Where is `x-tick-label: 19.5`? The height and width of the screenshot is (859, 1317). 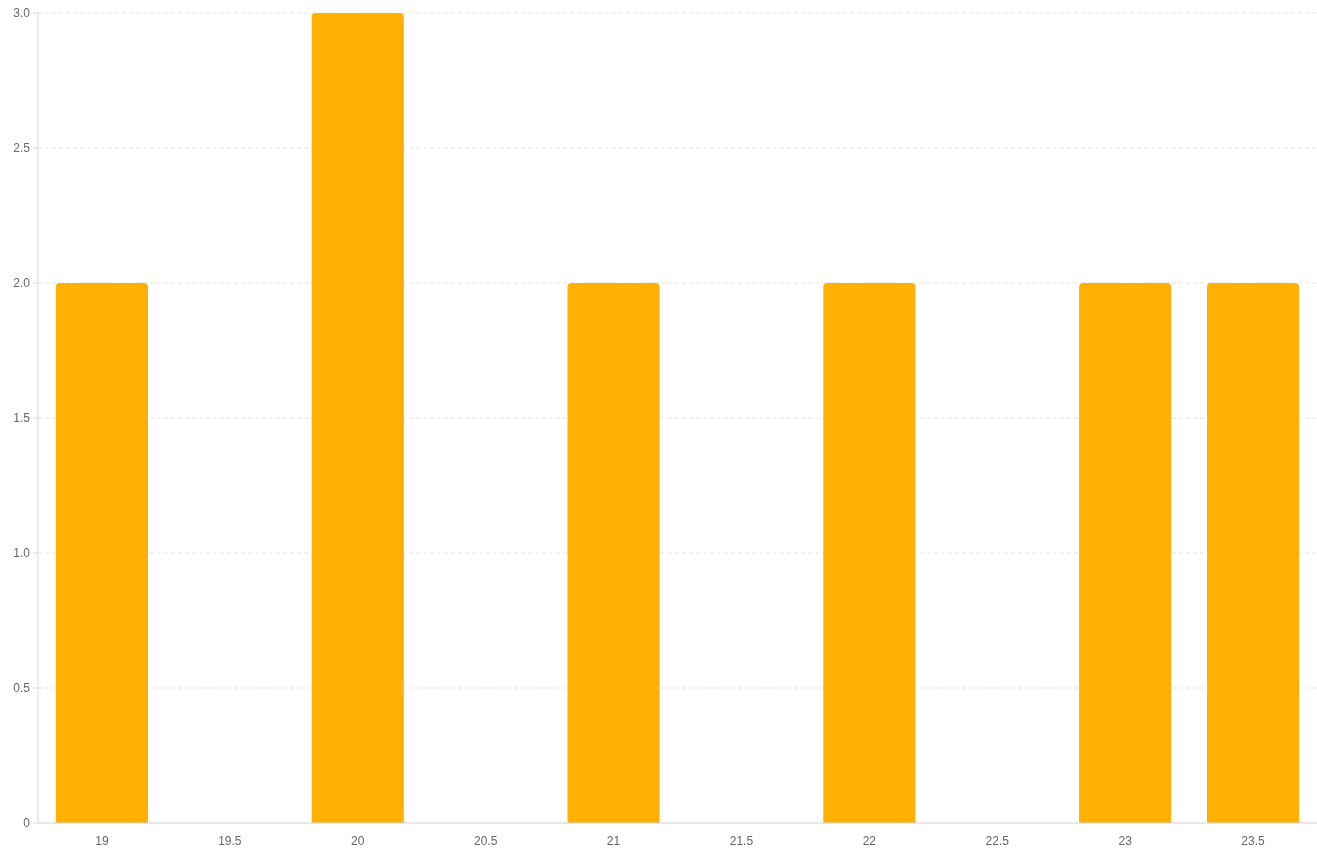 x-tick-label: 19.5 is located at coordinates (230, 841).